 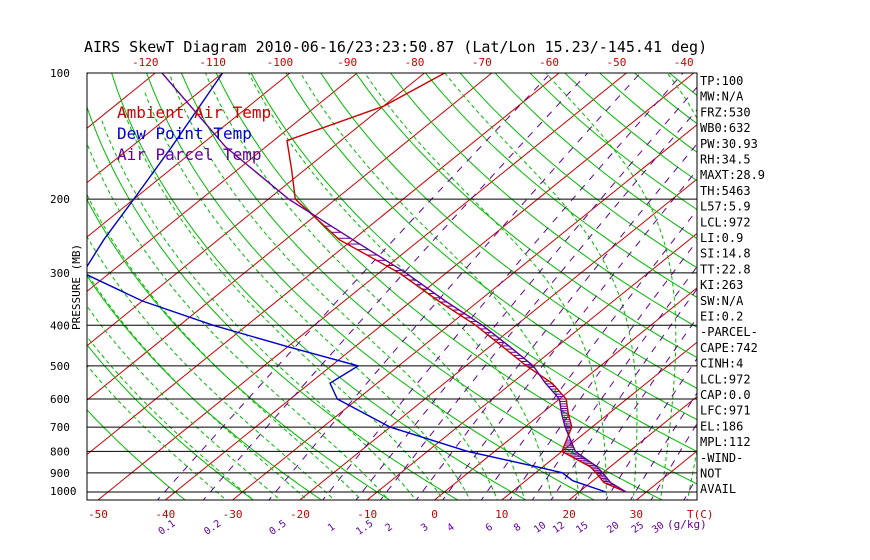 I want to click on index-item: FRZ:530, so click(x=725, y=112).